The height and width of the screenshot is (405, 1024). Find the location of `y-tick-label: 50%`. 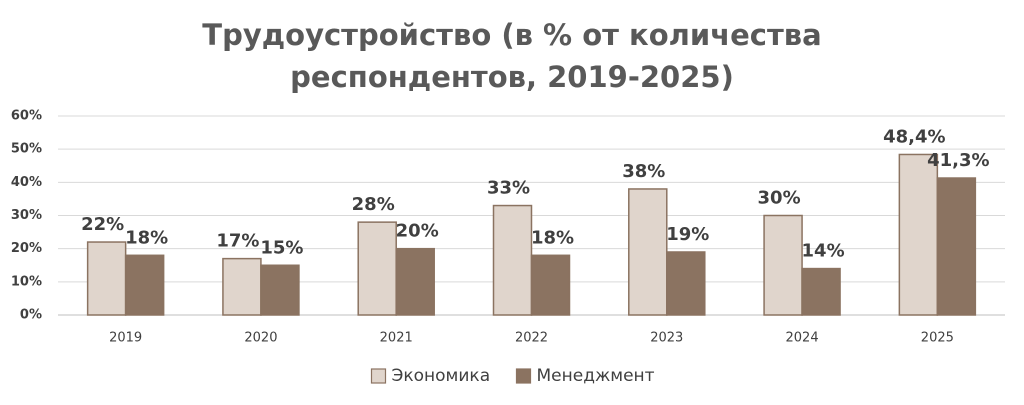

y-tick-label: 50% is located at coordinates (26, 149).